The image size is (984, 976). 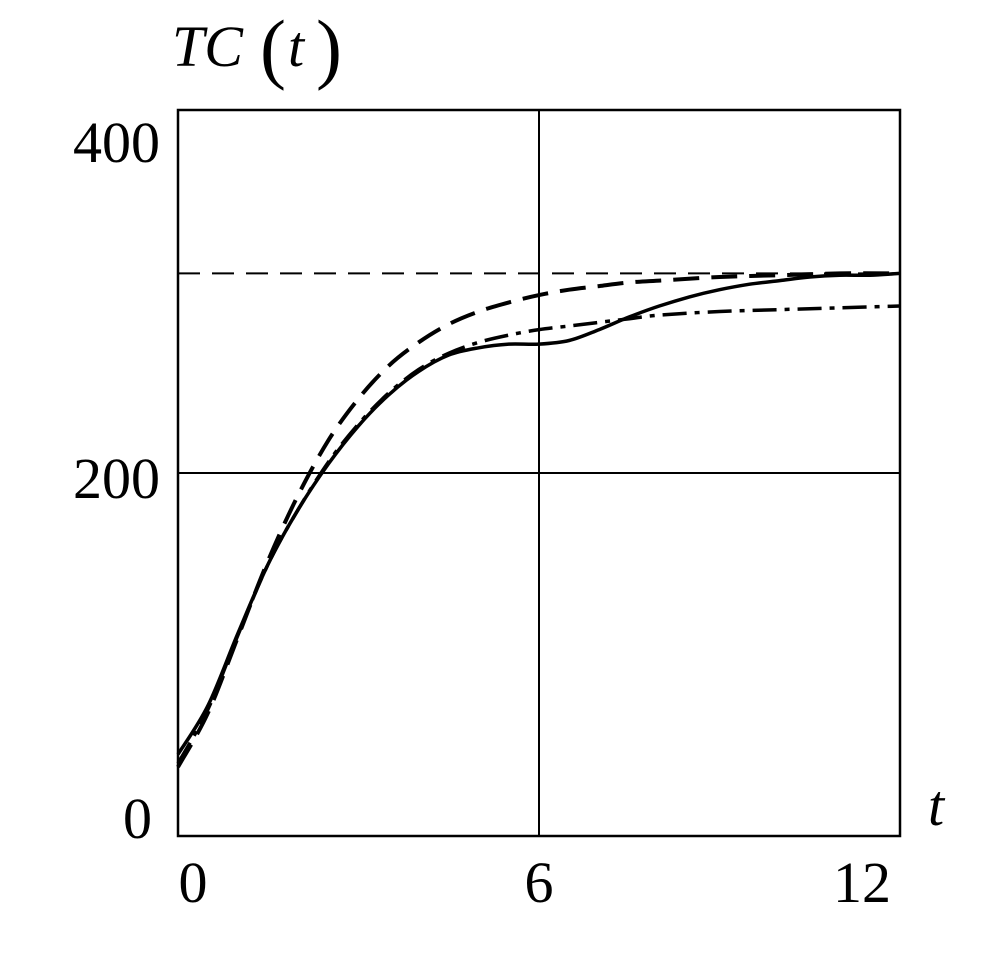 I want to click on x-tick-label-6: 6, so click(x=539, y=882).